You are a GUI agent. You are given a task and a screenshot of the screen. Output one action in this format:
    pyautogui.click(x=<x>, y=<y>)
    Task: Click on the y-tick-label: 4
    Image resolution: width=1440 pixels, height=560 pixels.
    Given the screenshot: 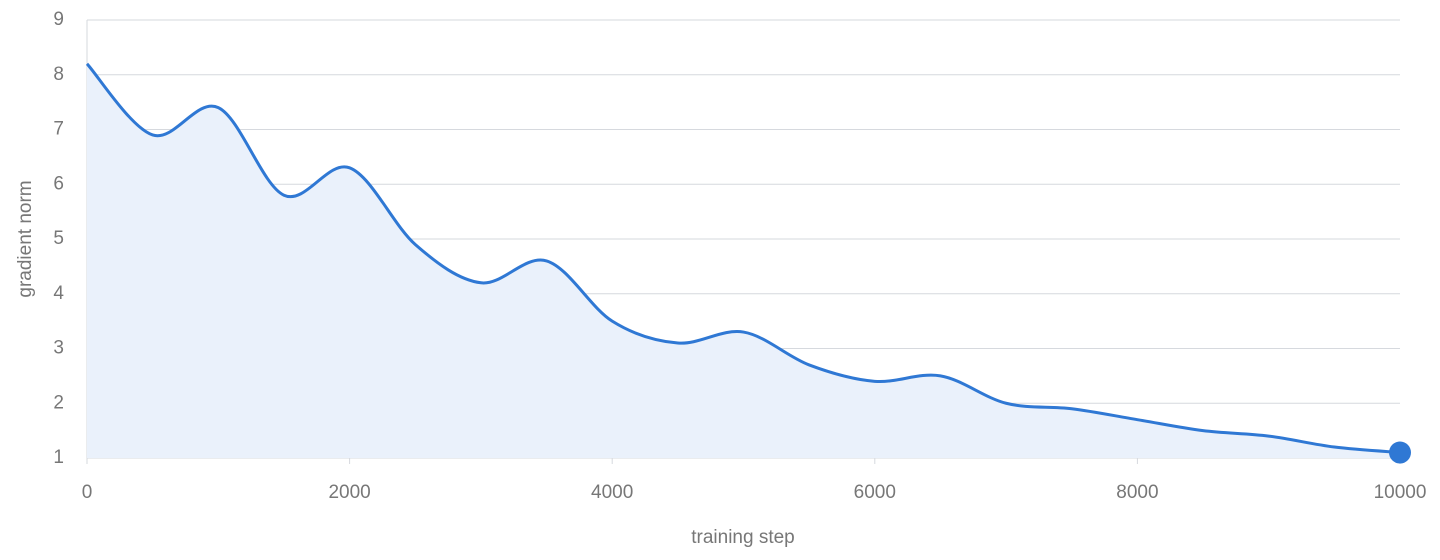 What is the action you would take?
    pyautogui.click(x=58, y=293)
    